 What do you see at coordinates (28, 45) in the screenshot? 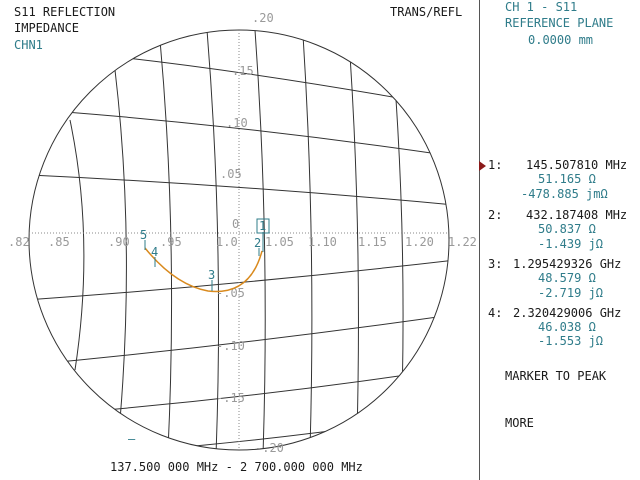
I see `channel-label: CHN1` at bounding box center [28, 45].